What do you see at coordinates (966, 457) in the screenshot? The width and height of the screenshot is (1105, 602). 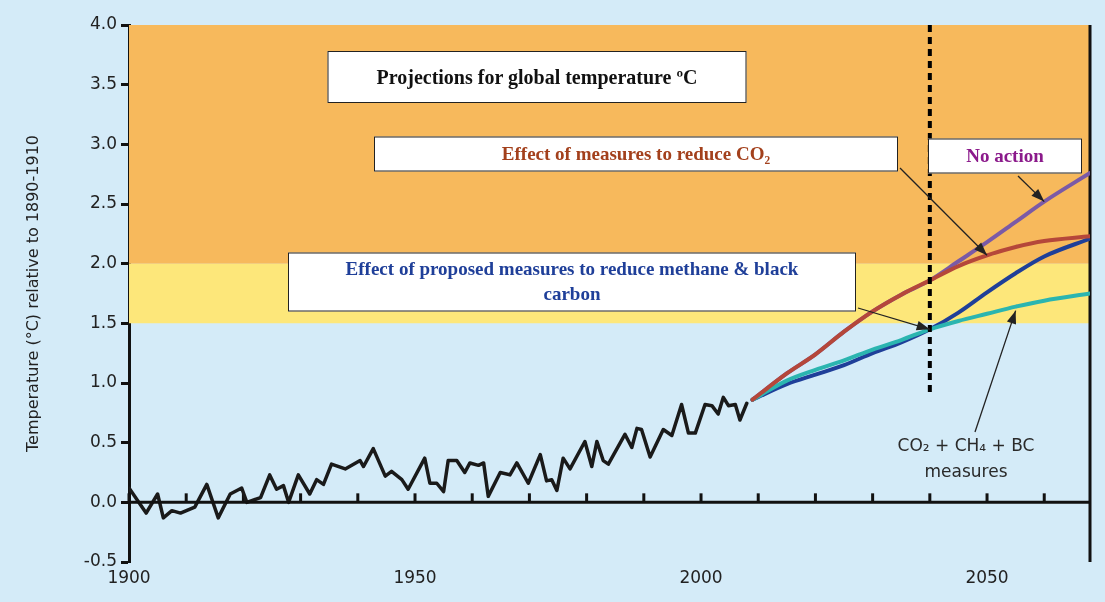 I see `text: CO₂ + CH₄ + BC measures` at bounding box center [966, 457].